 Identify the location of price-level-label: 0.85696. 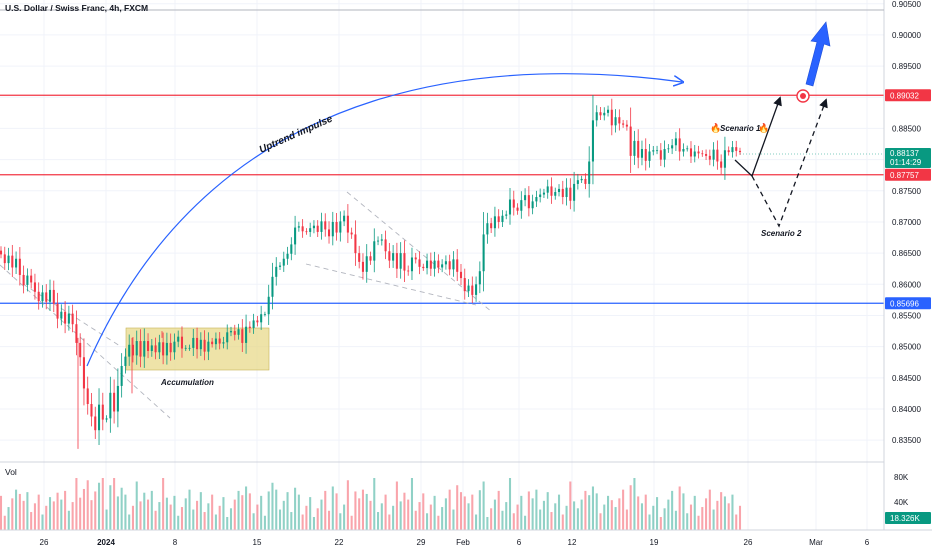
(904, 303).